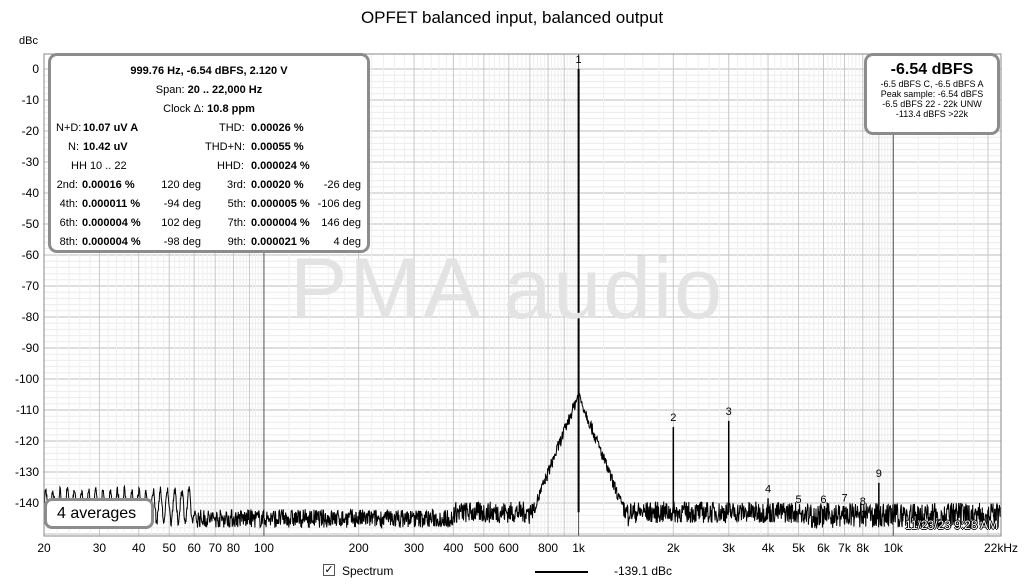 This screenshot has height=587, width=1024. Describe the element at coordinates (548, 548) in the screenshot. I see `x-tick-label: 800` at that location.